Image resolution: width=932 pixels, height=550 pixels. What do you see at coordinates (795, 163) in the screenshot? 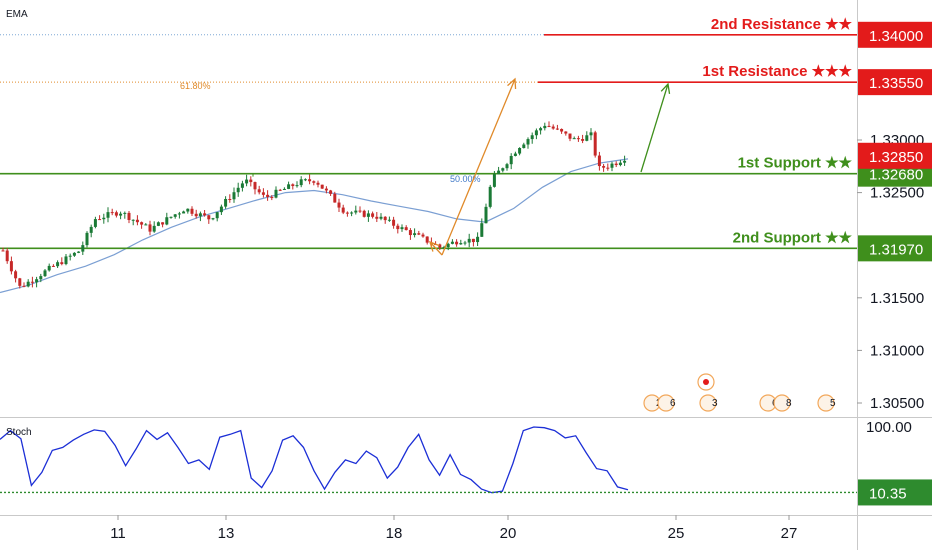
I see `level-label-s1: 1st Support ★★` at bounding box center [795, 163].